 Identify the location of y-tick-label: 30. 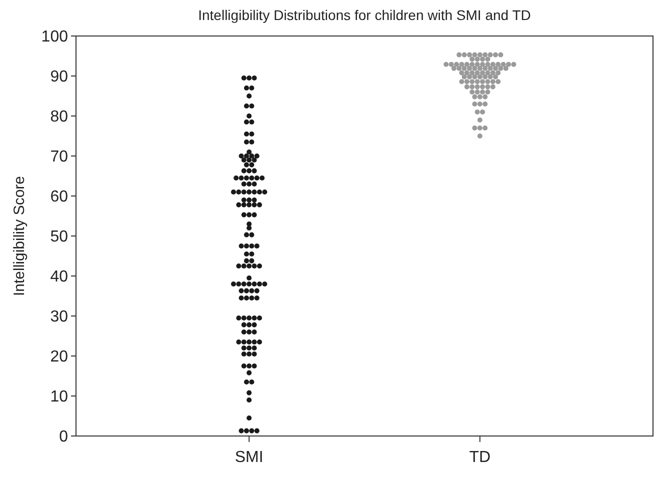
(59, 317).